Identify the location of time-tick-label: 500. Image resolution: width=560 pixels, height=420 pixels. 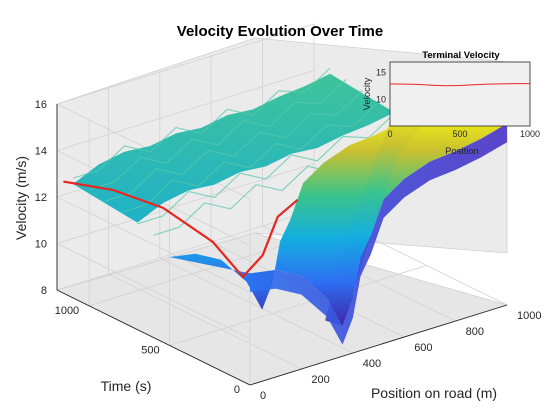
(150, 350).